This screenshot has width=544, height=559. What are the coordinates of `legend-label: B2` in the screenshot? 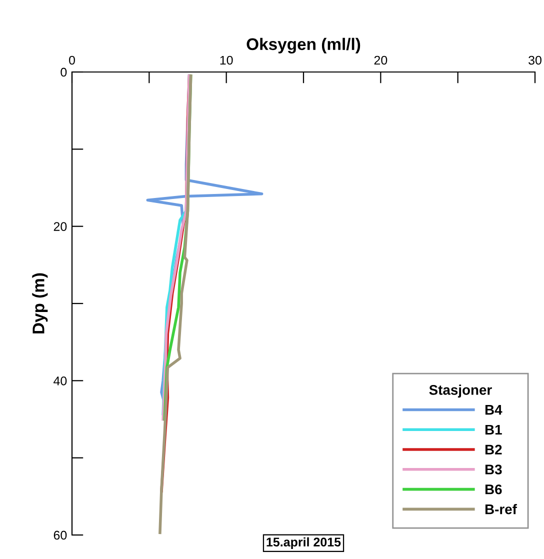 It's located at (493, 449).